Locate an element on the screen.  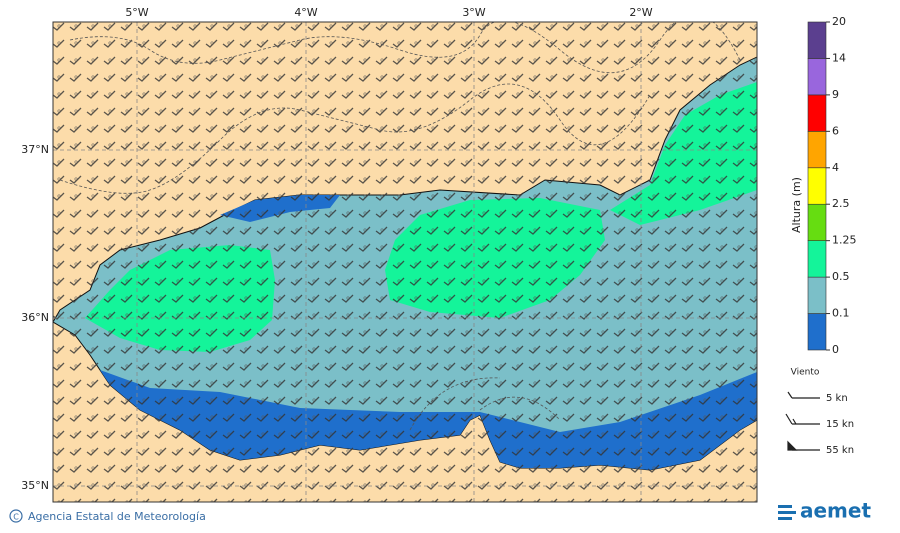
colorbar: 0 0.1 0.5 1.25 2.5 4 6 9 14 20 is located at coordinates (832, 185).